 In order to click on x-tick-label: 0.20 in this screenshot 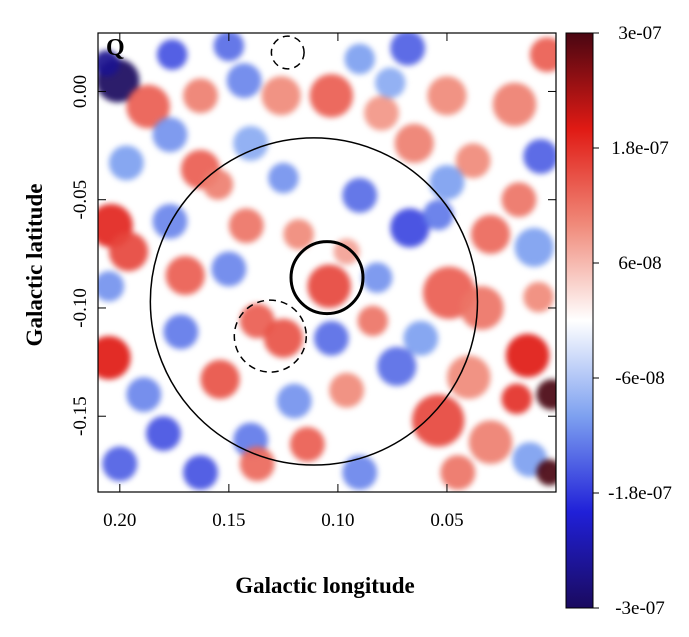, I will do `click(119, 520)`.